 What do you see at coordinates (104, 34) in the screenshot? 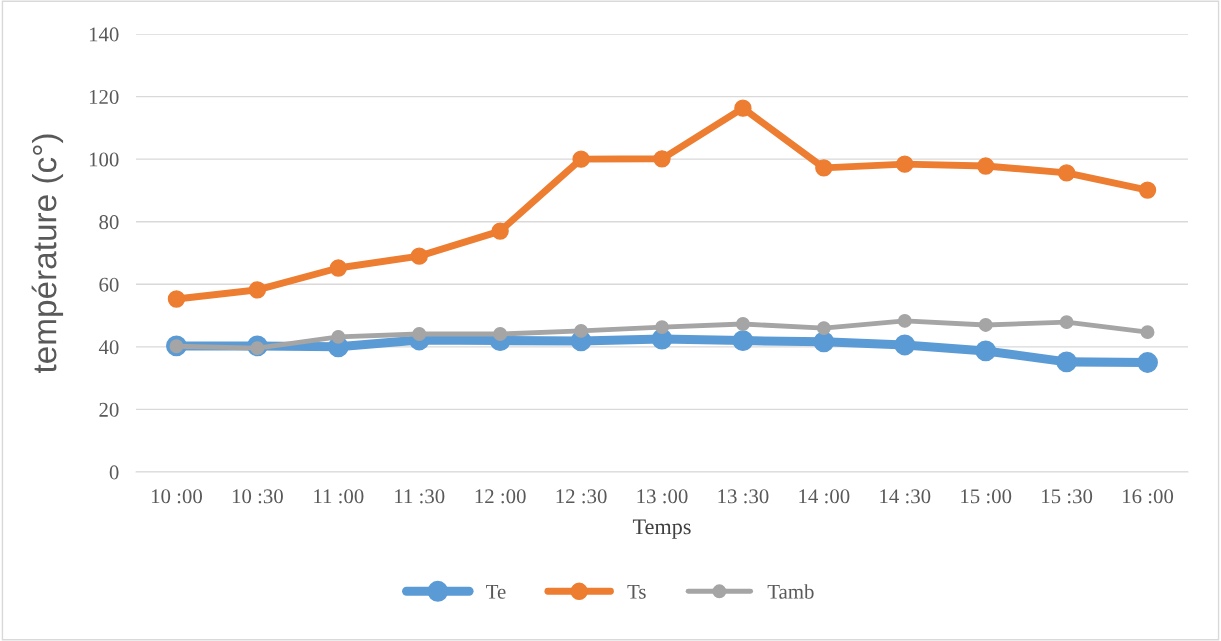
I see `y-tick-label: 140` at bounding box center [104, 34].